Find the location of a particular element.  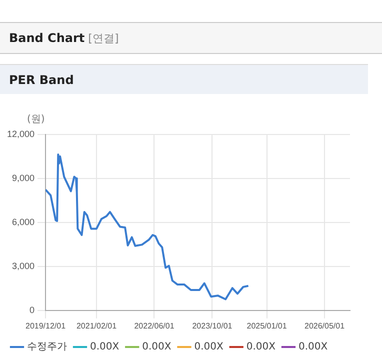

x-tick-label: 2022/06/01 is located at coordinates (154, 325).